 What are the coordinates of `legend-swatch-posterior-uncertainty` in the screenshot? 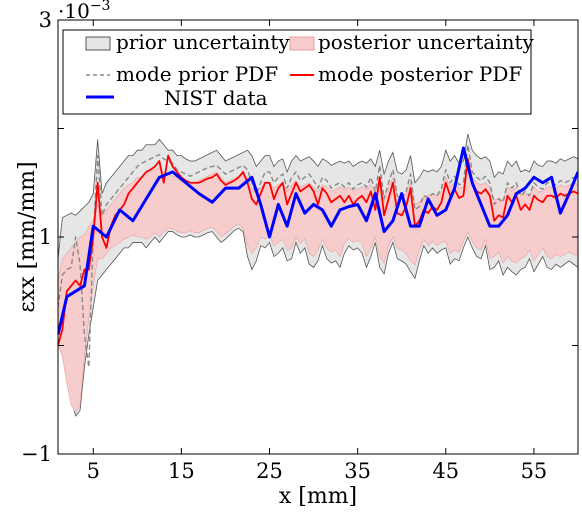 It's located at (302, 43).